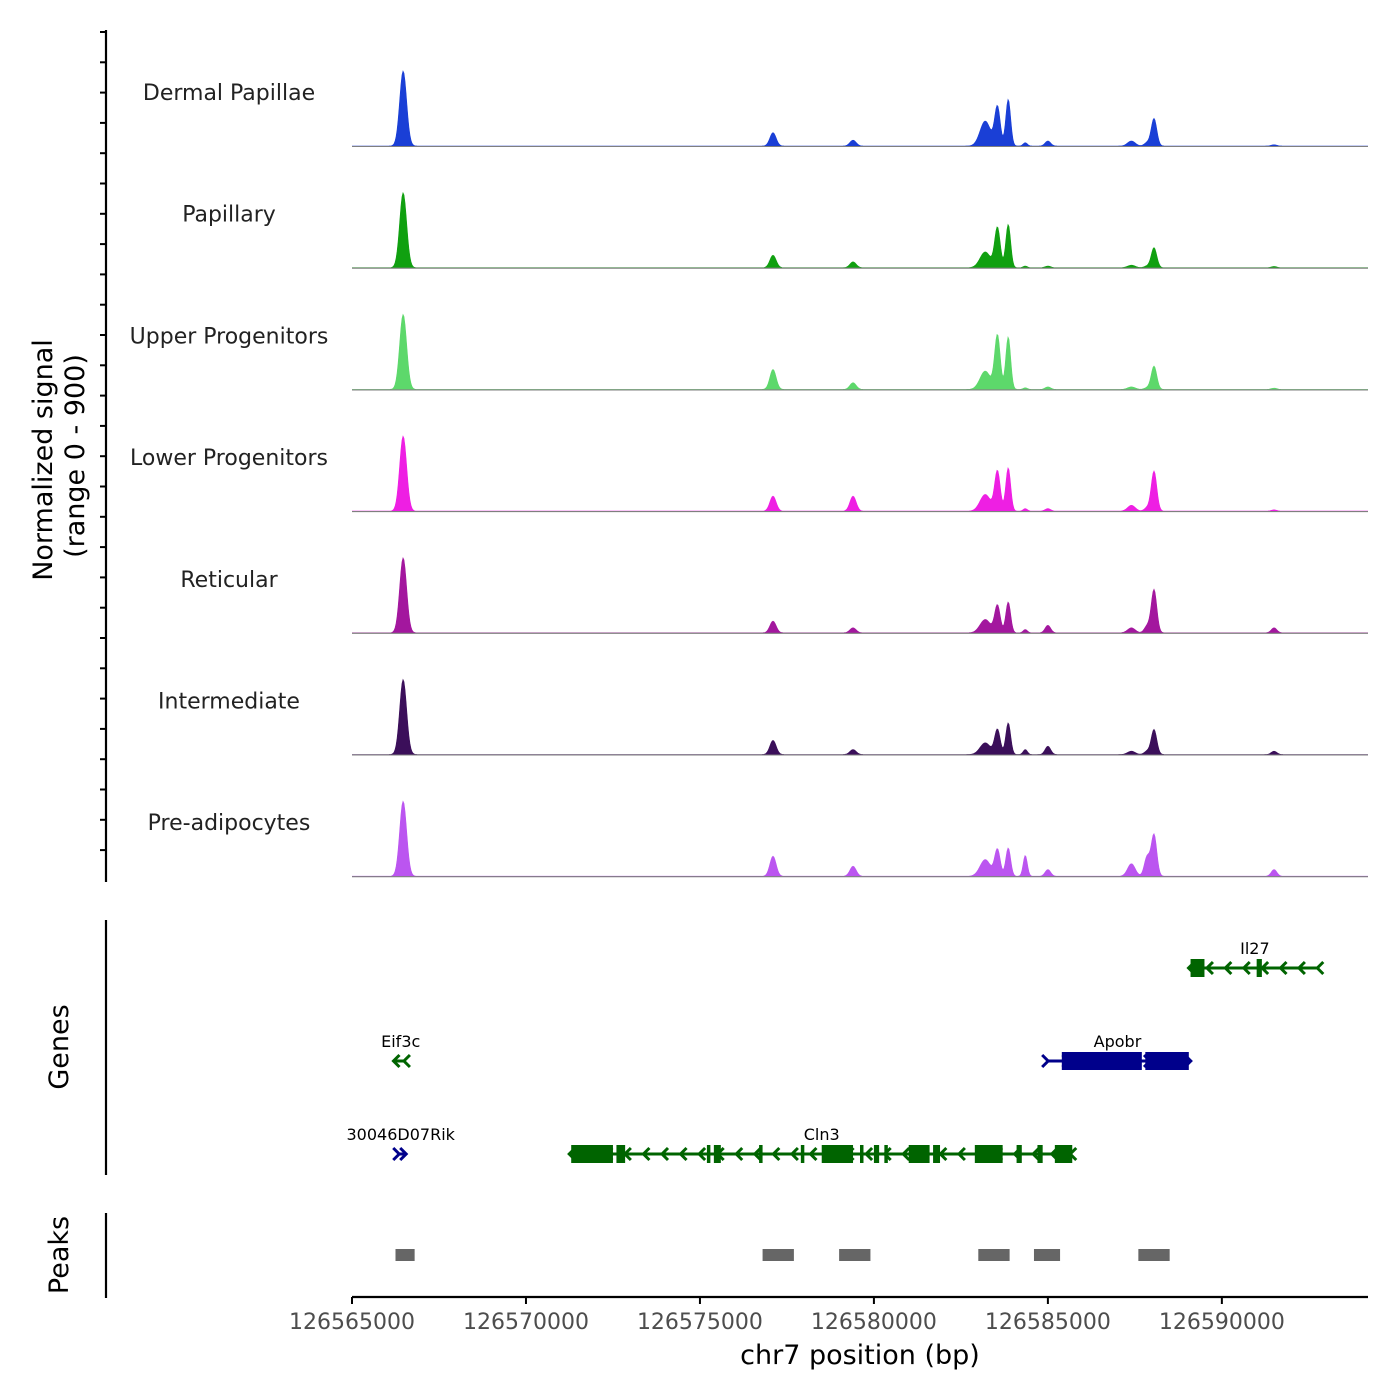 This screenshot has height=1400, width=1400. What do you see at coordinates (229, 823) in the screenshot?
I see `track-label: Pre-adipocytes` at bounding box center [229, 823].